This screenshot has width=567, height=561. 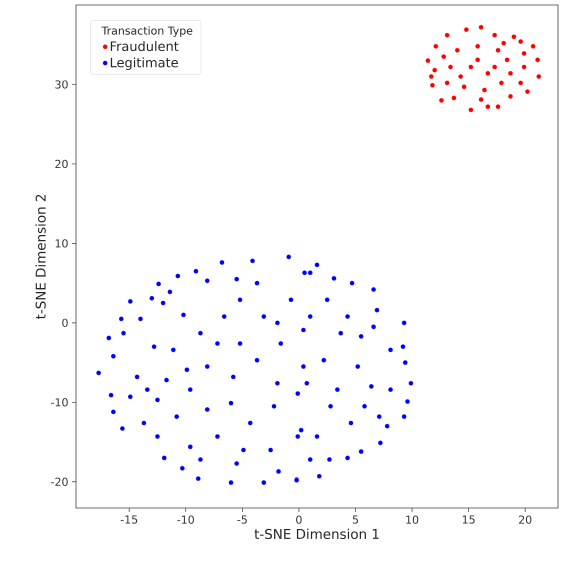 What do you see at coordinates (144, 46) in the screenshot?
I see `legend-label: Fraudulent` at bounding box center [144, 46].